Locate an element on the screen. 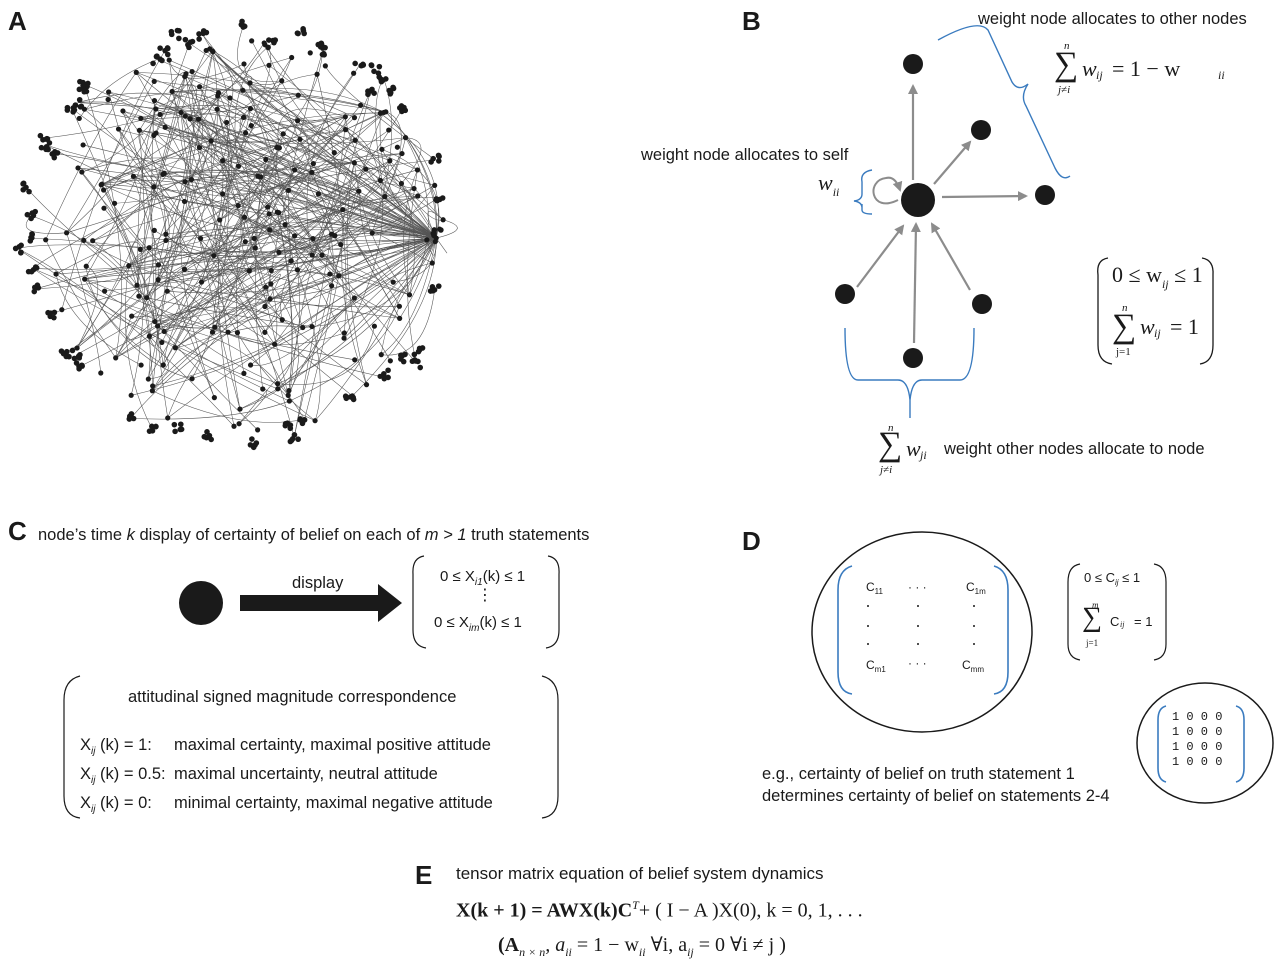  self-symbol: wii is located at coordinates (829, 184).